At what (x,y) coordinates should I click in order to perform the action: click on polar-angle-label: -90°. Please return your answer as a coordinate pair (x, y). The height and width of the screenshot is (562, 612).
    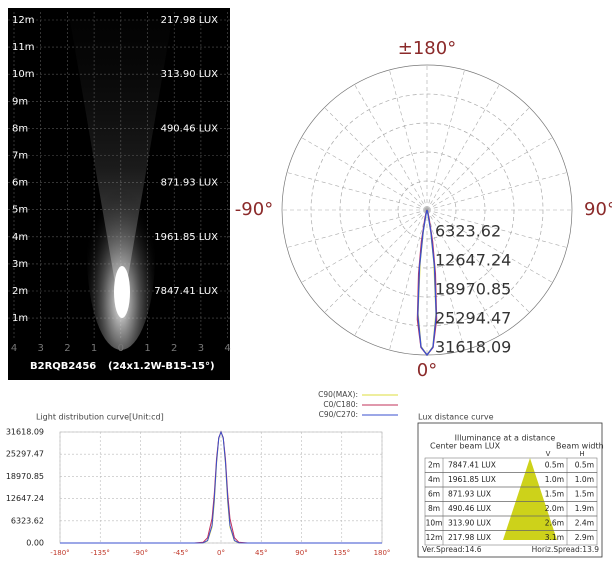
    Looking at the image, I should click on (254, 209).